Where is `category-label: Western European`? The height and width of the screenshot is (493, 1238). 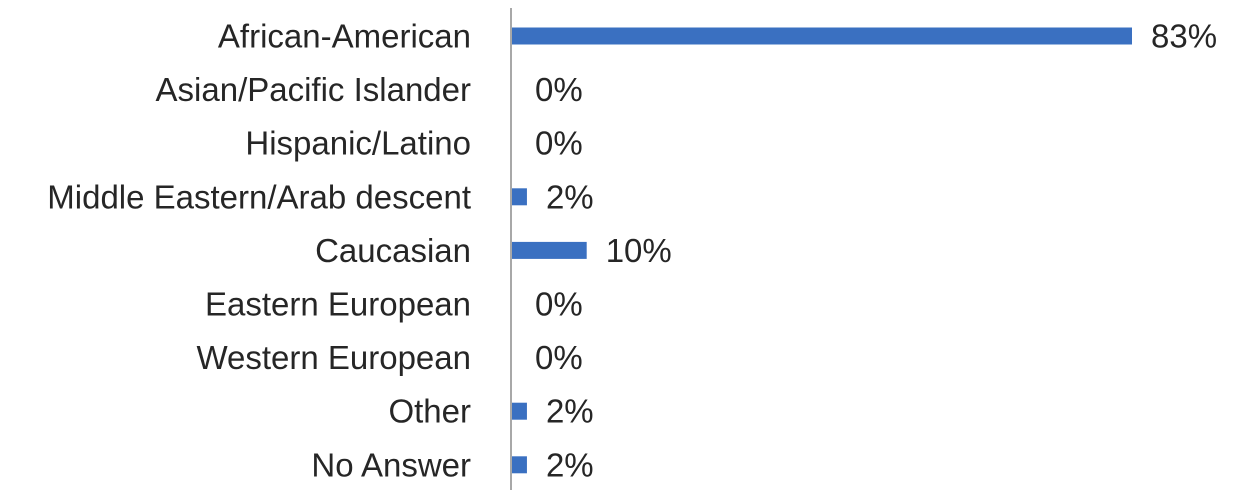
category-label: Western European is located at coordinates (333, 357).